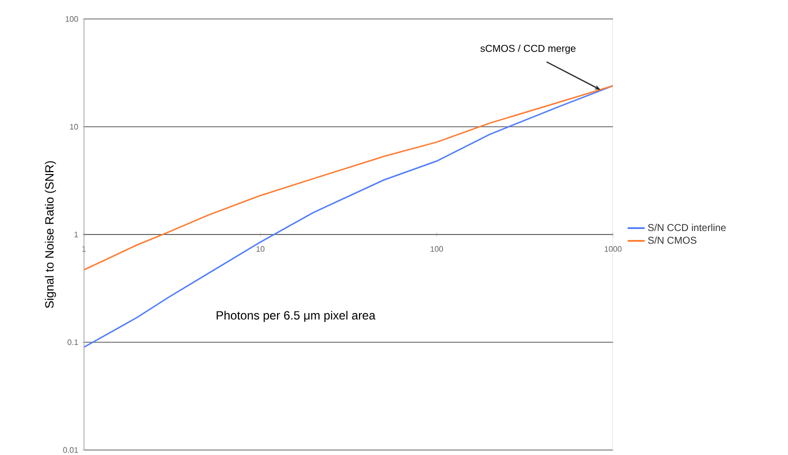 The height and width of the screenshot is (455, 788). What do you see at coordinates (687, 228) in the screenshot?
I see `legend-label: S/N CCD interline` at bounding box center [687, 228].